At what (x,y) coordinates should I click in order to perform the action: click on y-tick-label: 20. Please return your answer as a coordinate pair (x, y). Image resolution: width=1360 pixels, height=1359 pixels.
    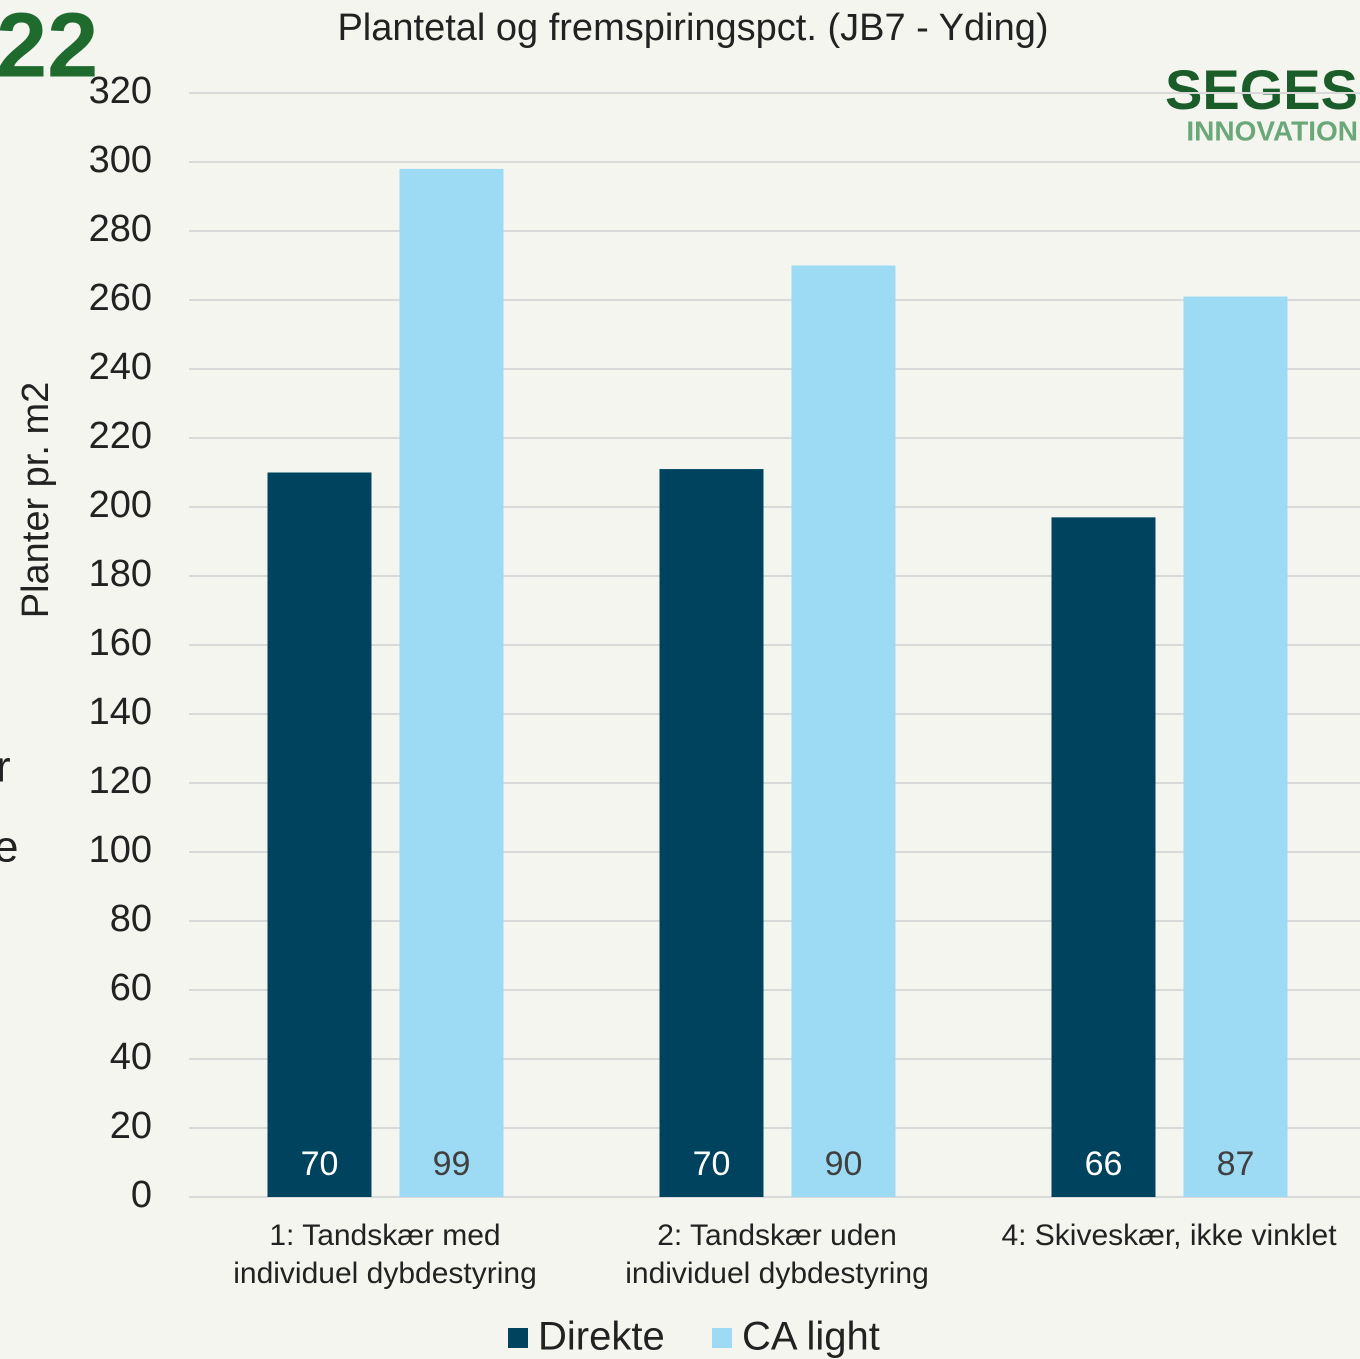
    Looking at the image, I should click on (131, 1126).